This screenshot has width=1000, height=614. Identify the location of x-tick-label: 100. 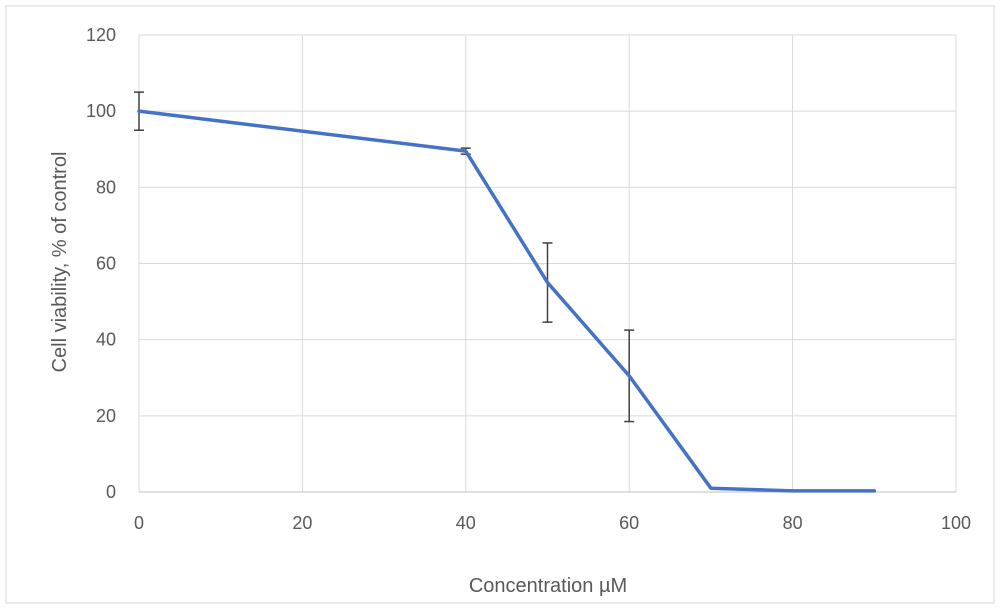
(956, 523).